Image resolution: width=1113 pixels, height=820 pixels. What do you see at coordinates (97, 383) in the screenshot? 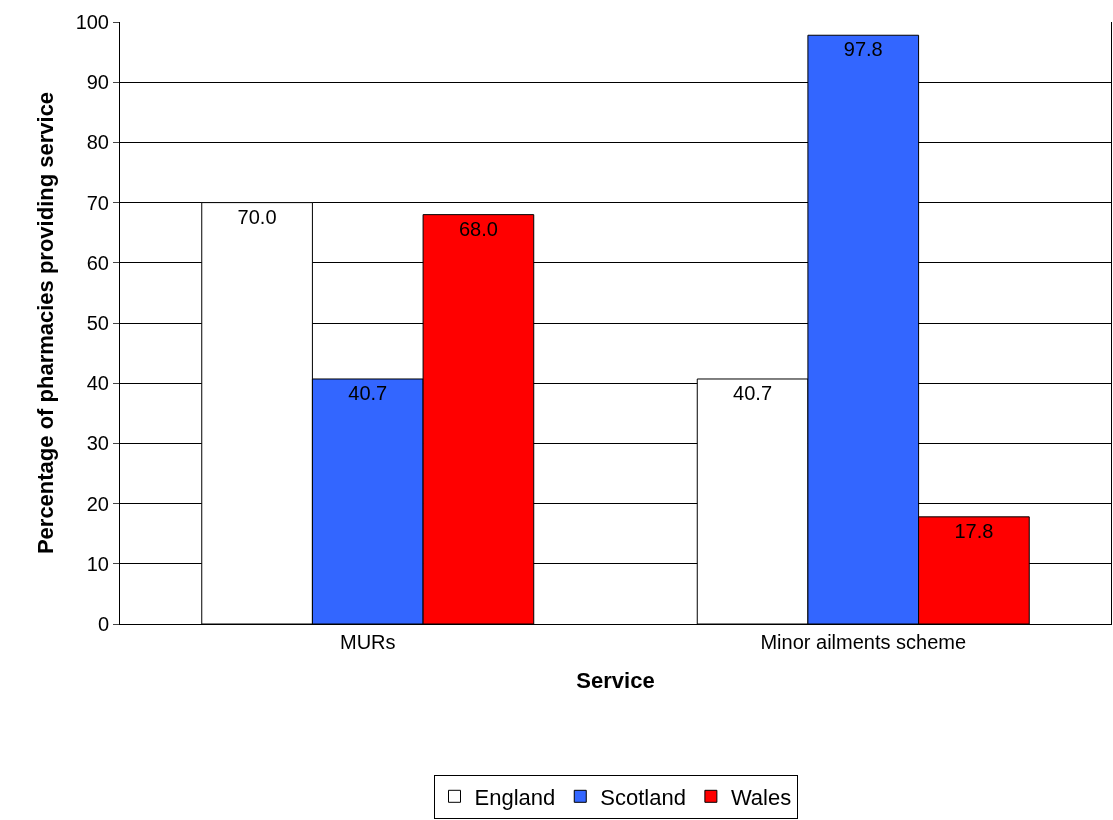
I see `y-tick-label: 40` at bounding box center [97, 383].